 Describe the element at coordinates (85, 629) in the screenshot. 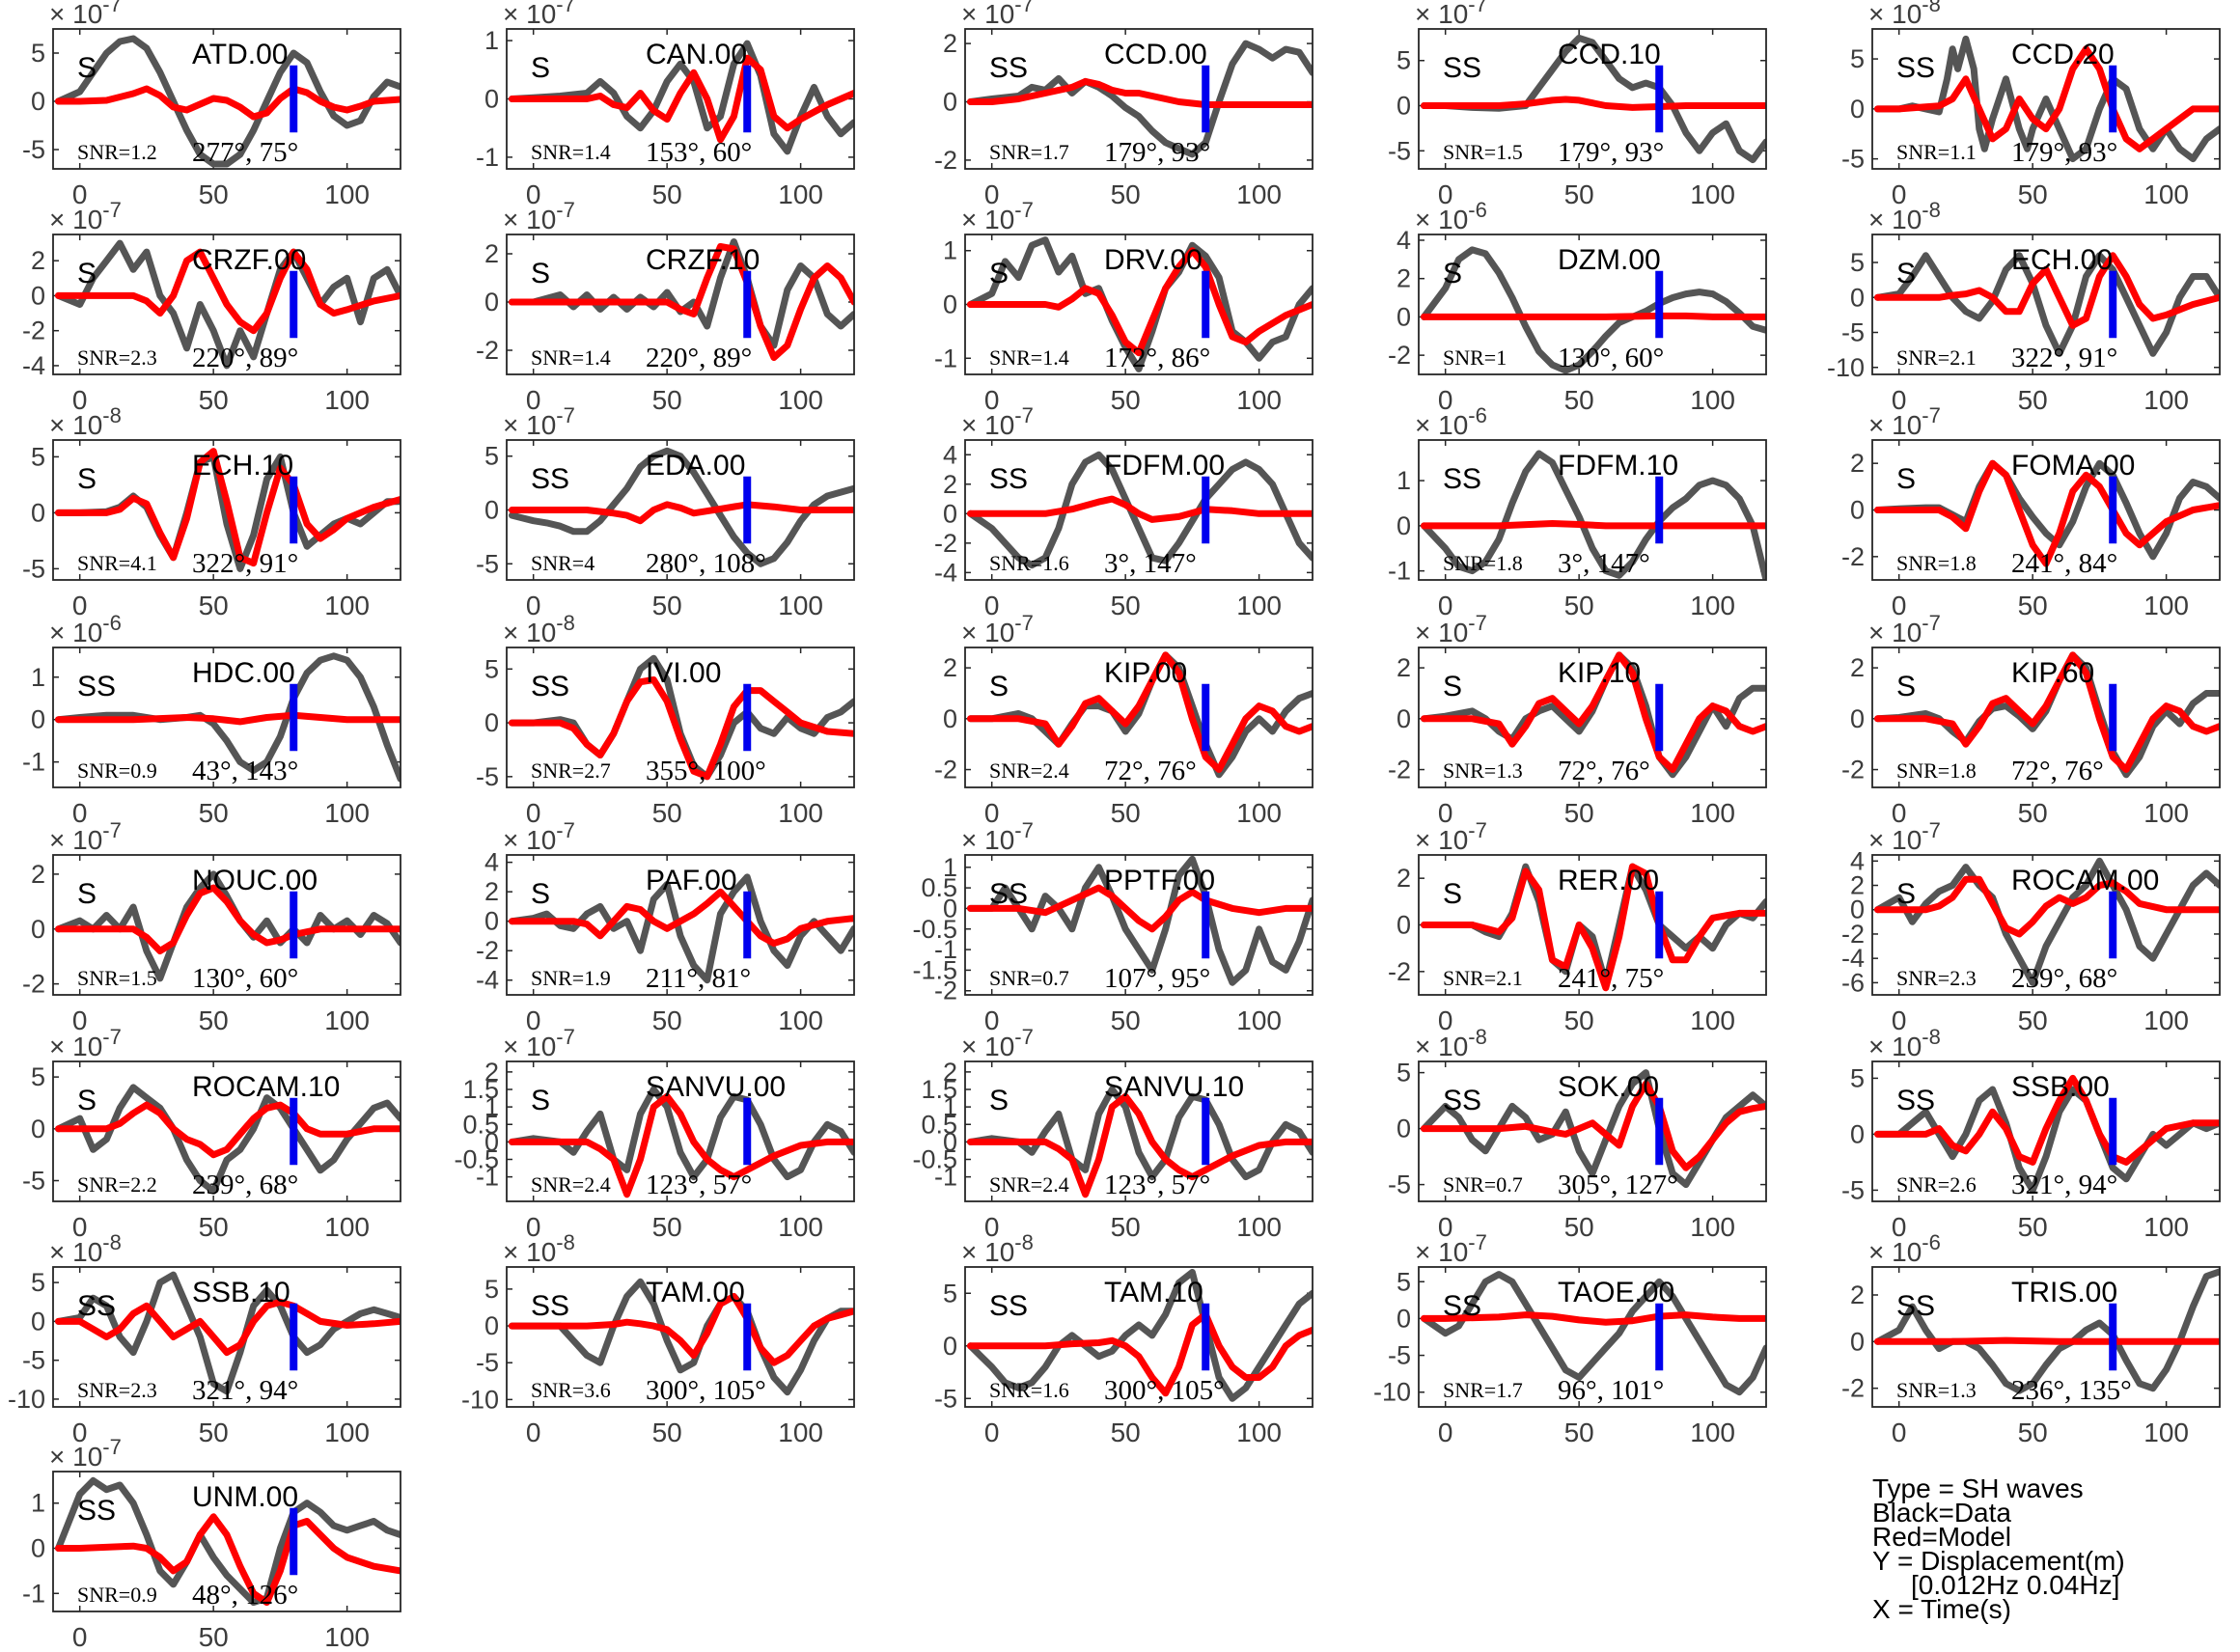

I see `axis-exponent: × 10⁻⁶` at that location.